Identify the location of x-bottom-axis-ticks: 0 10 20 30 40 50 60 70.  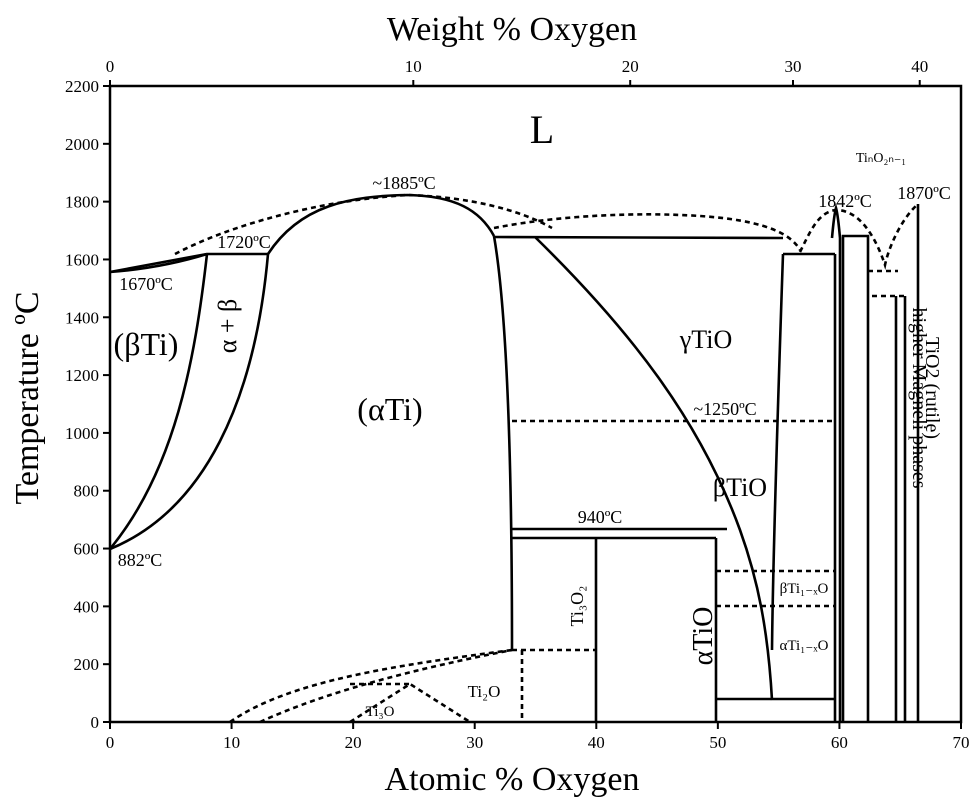
(538, 737).